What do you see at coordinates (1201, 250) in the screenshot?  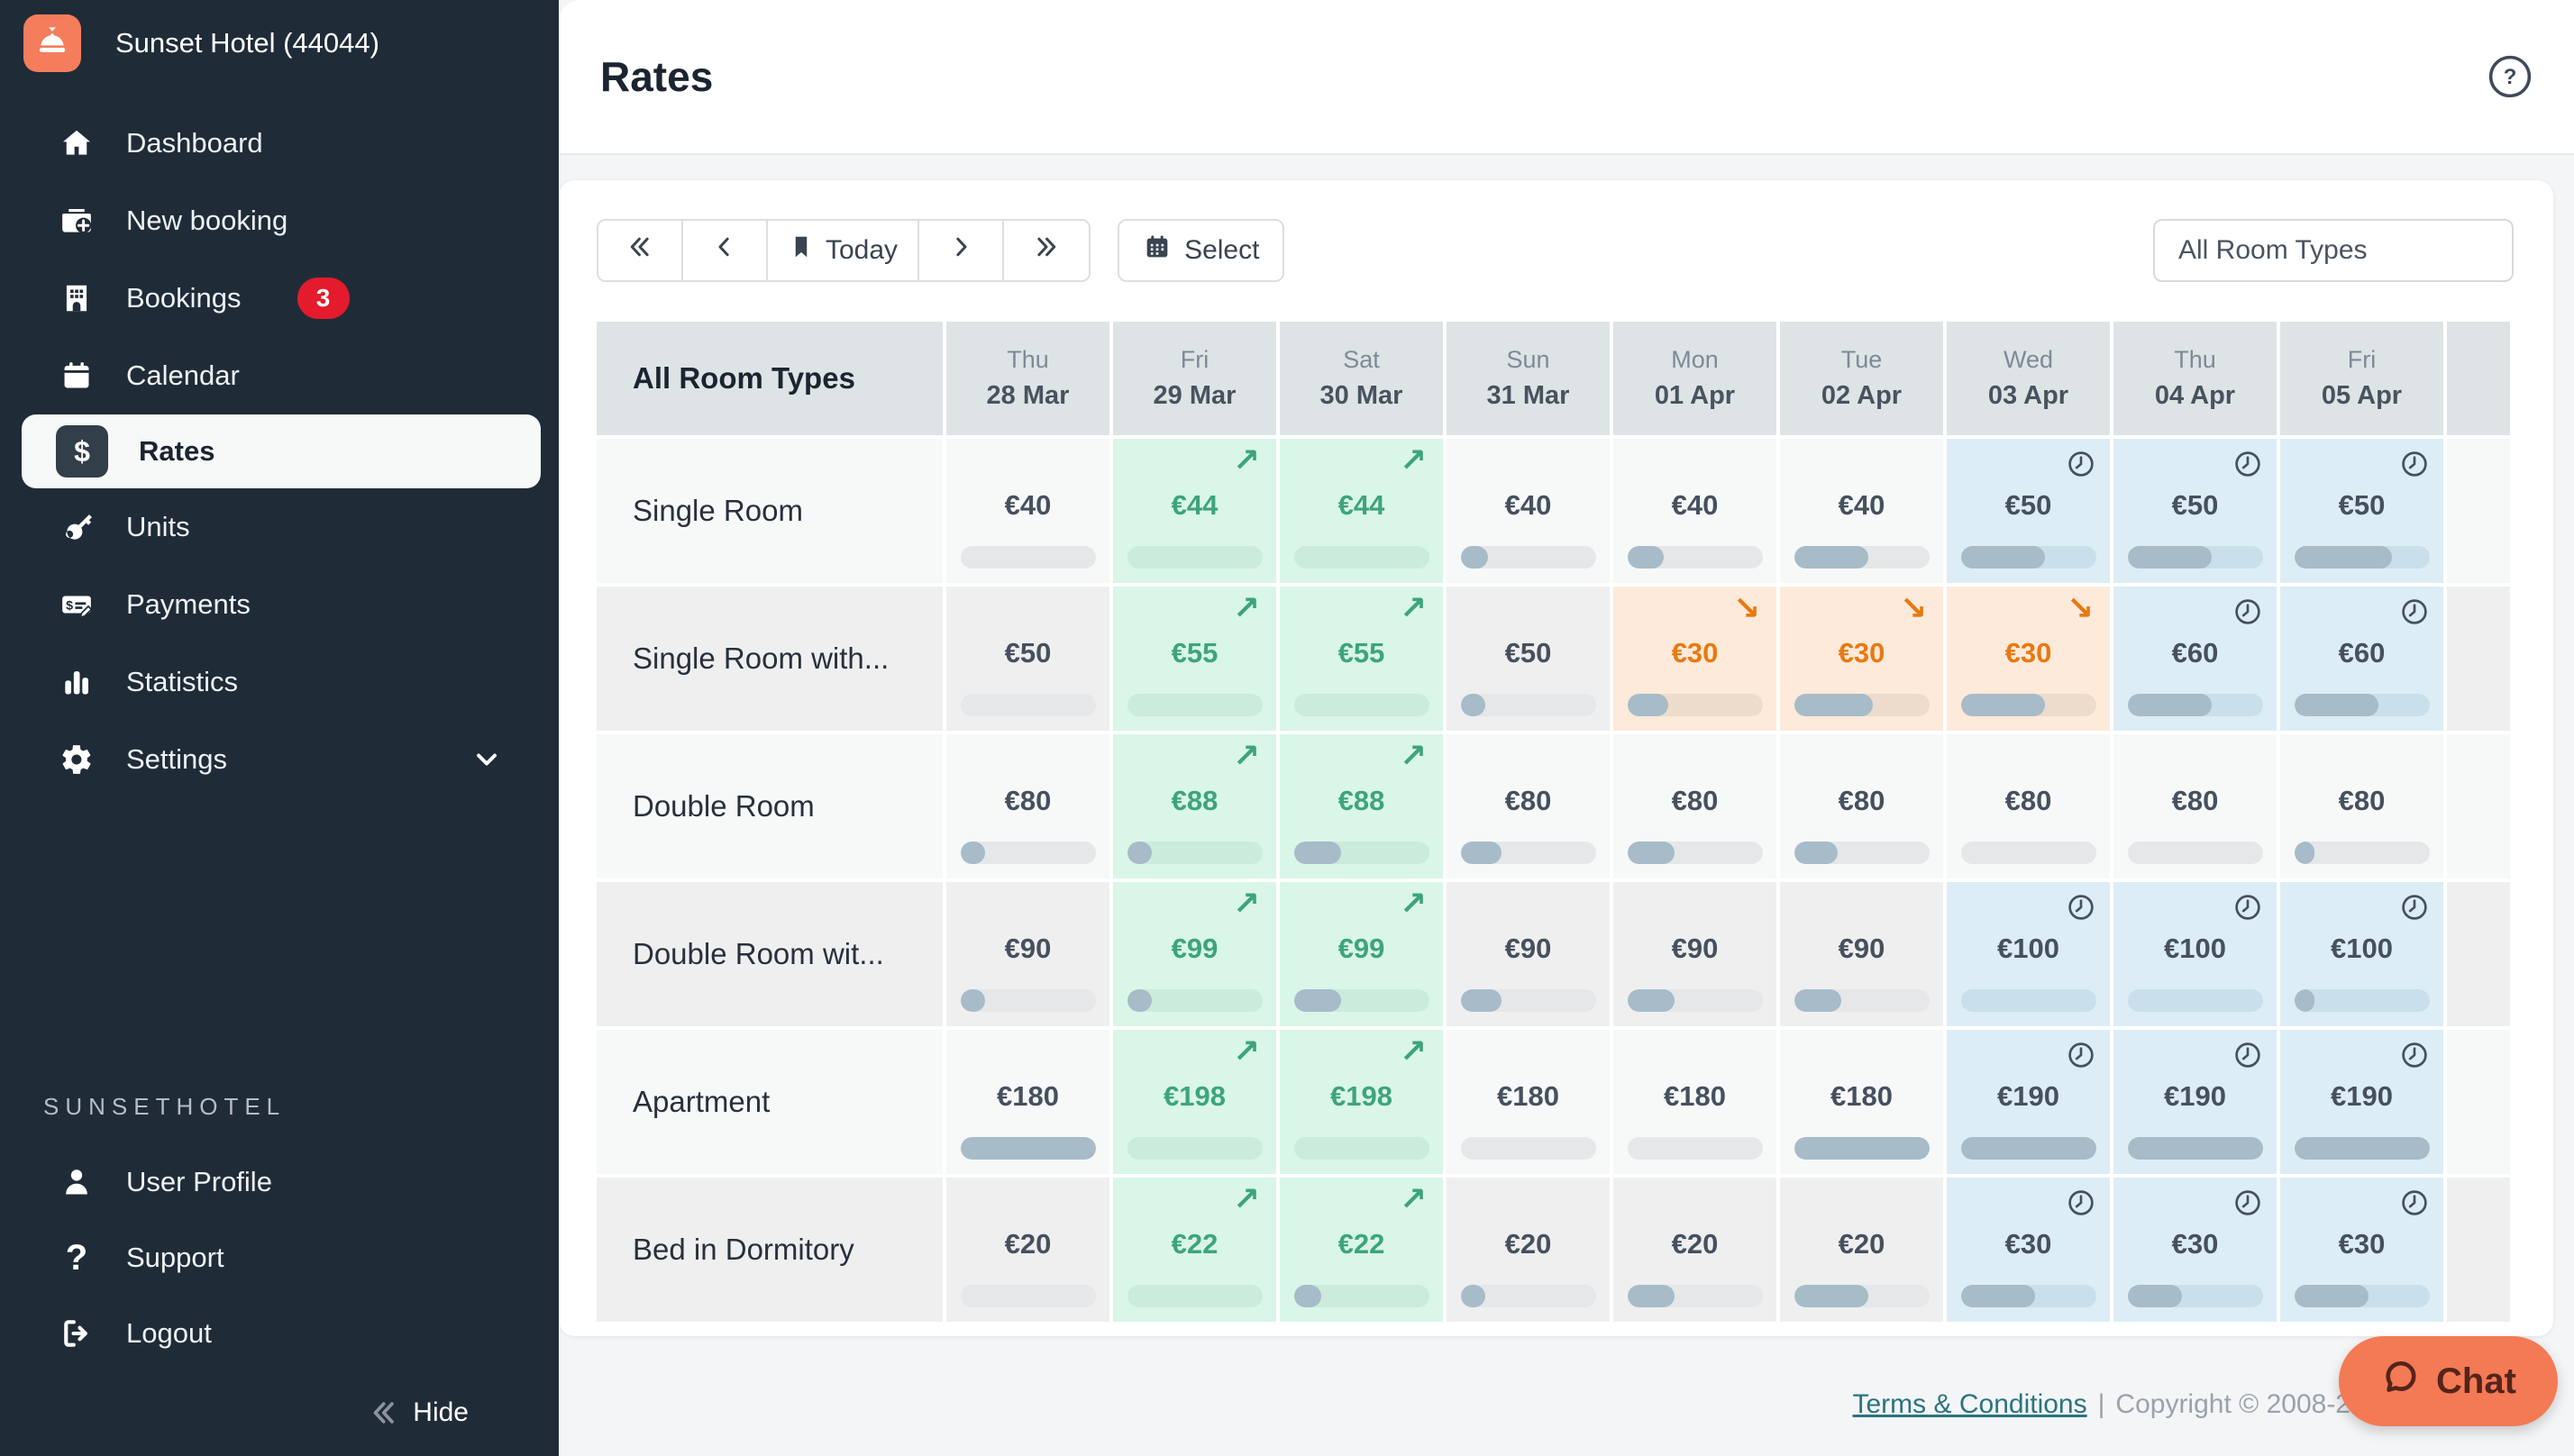 I see `select-date-button: Select` at bounding box center [1201, 250].